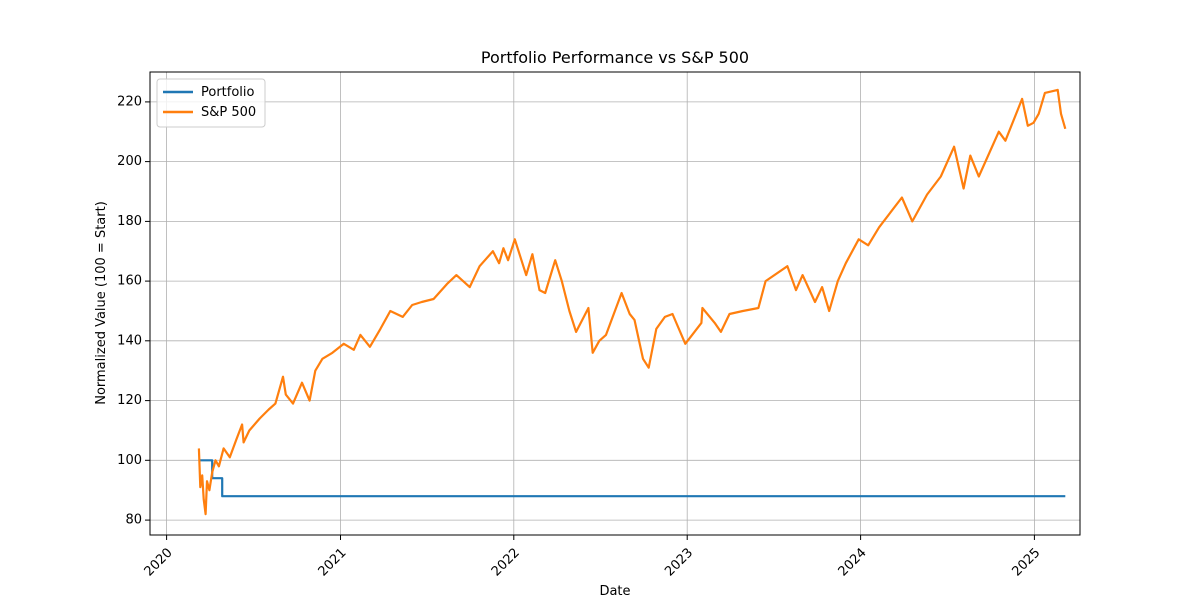 The image size is (1200, 600). I want to click on y-tick-label: 180, so click(129, 221).